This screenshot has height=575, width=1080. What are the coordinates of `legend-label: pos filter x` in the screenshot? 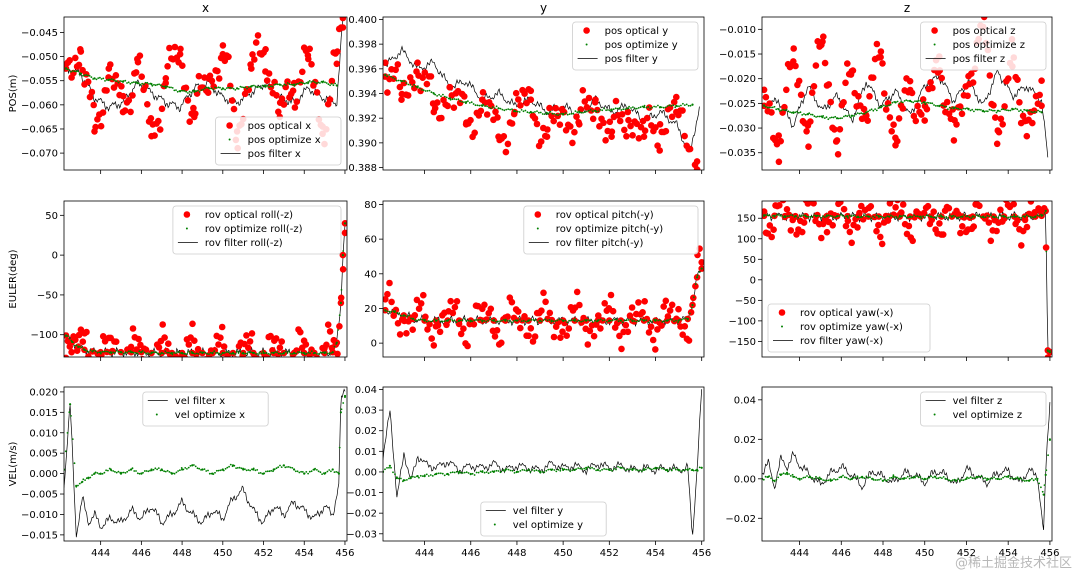 It's located at (274, 154).